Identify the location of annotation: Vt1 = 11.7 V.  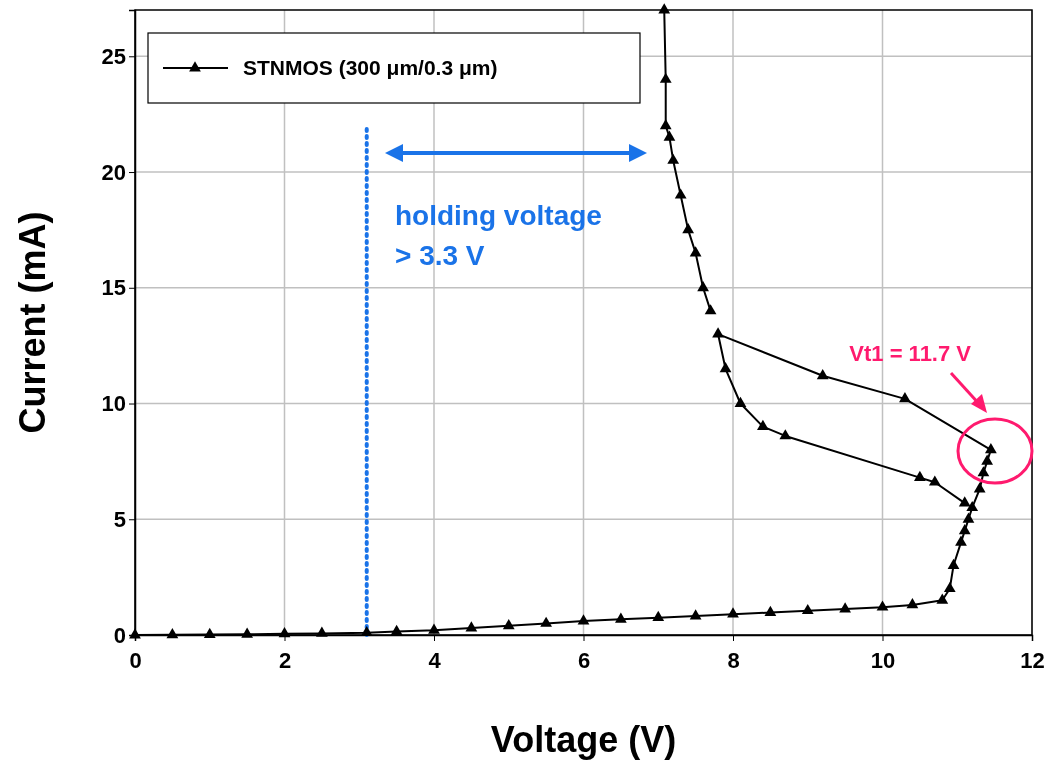
(910, 353).